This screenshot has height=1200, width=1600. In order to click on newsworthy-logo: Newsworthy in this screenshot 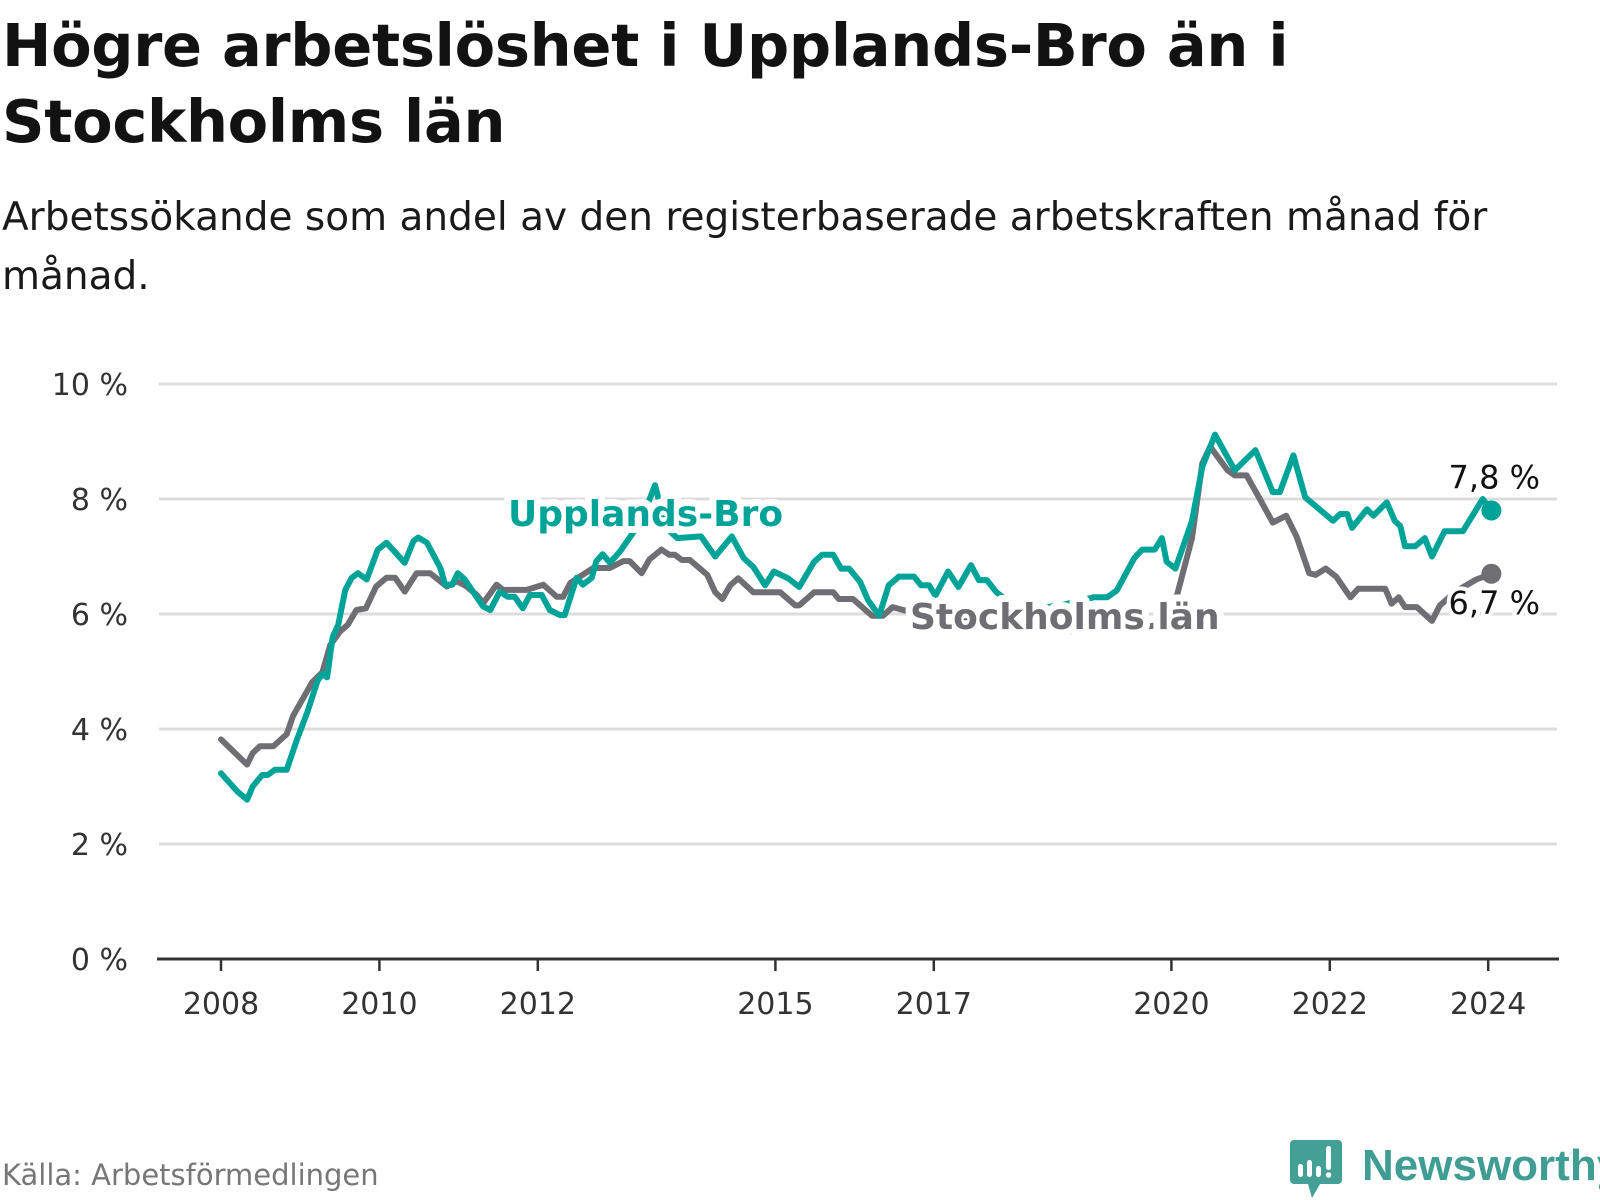, I will do `click(1445, 1169)`.